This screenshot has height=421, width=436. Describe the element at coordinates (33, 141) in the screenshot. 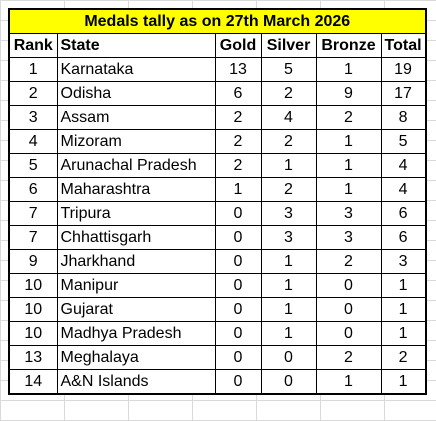

I see `cell-rank: 4` at that location.